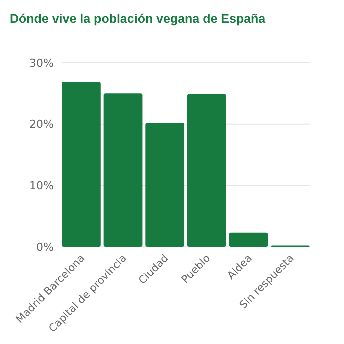 This screenshot has width=344, height=344. Describe the element at coordinates (42, 125) in the screenshot. I see `y-tick-label: 20%` at that location.